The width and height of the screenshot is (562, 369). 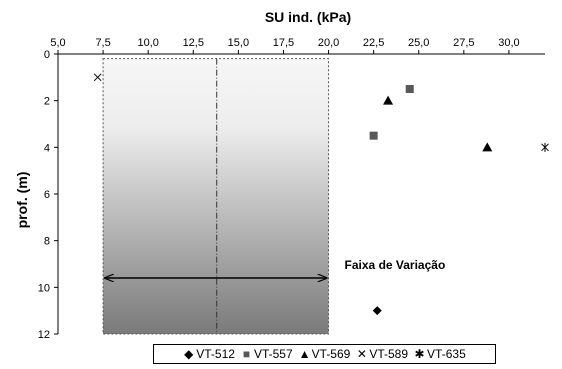 What do you see at coordinates (47, 102) in the screenshot?
I see `y-tick-label: 2` at bounding box center [47, 102].